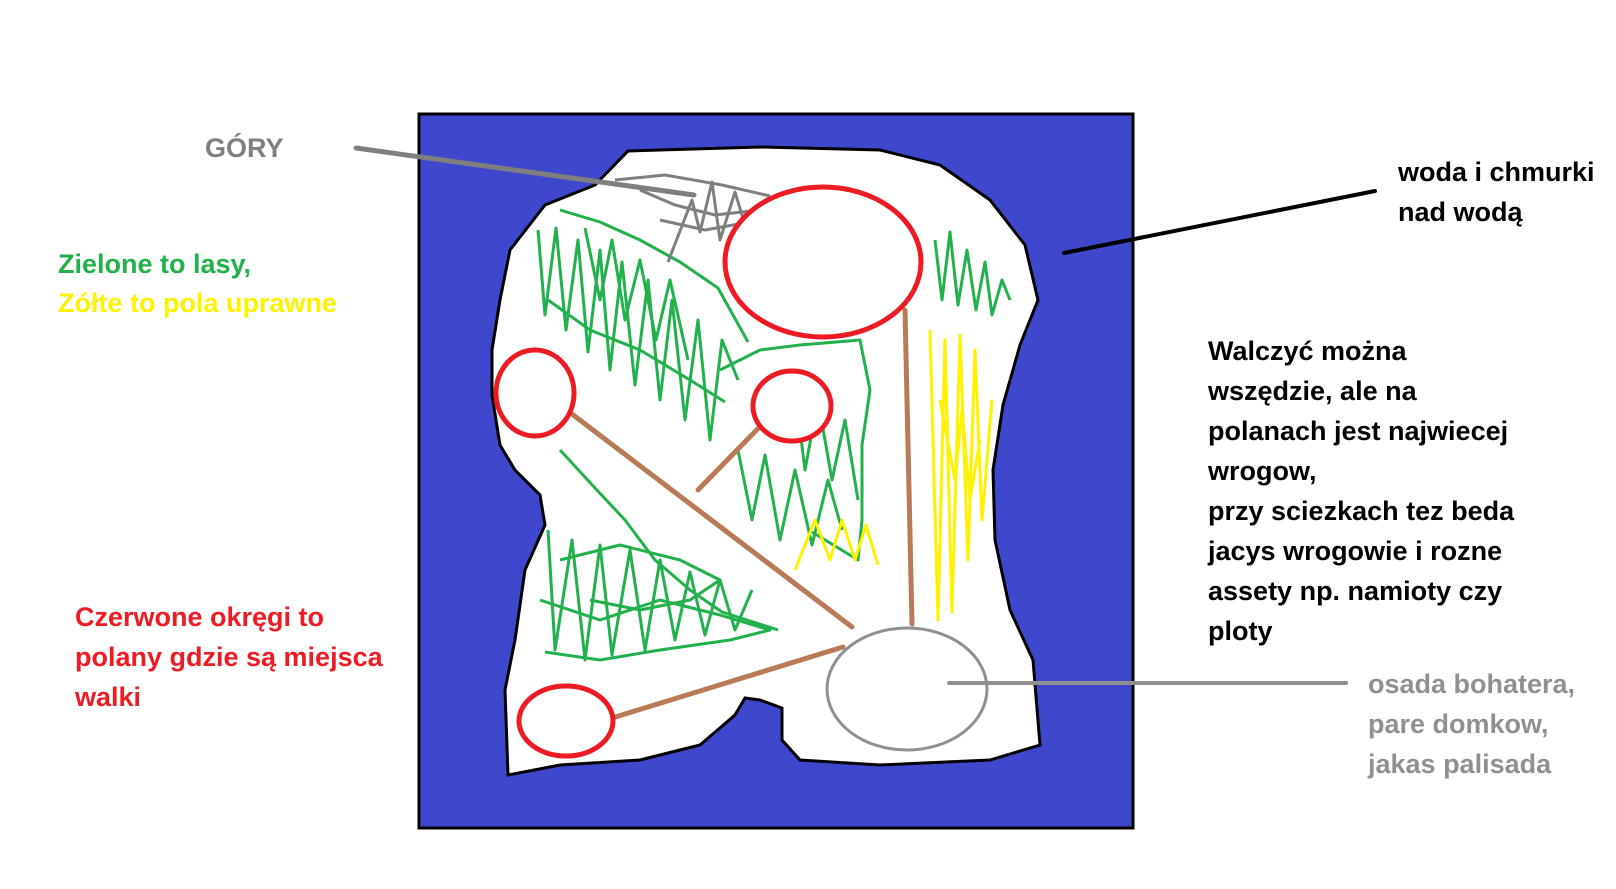 The image size is (1616, 889). I want to click on path-left-to-village, so click(708, 517).